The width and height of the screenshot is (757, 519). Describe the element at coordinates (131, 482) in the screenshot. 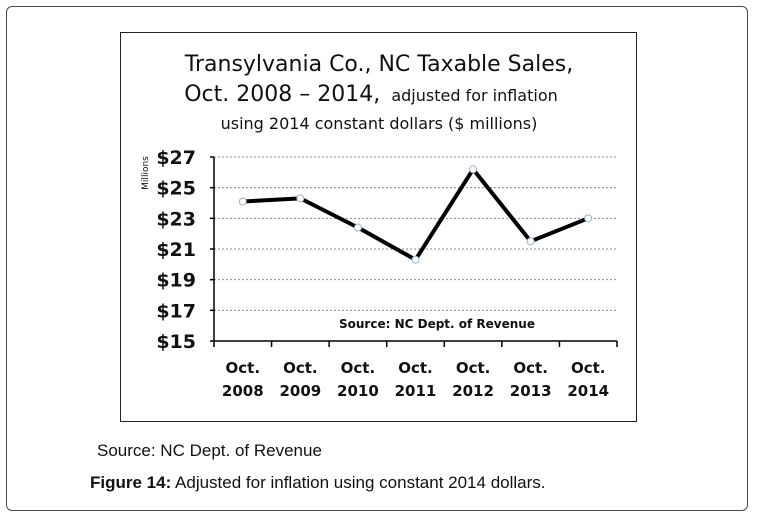

I see `figure-label: Figure 14:` at that location.